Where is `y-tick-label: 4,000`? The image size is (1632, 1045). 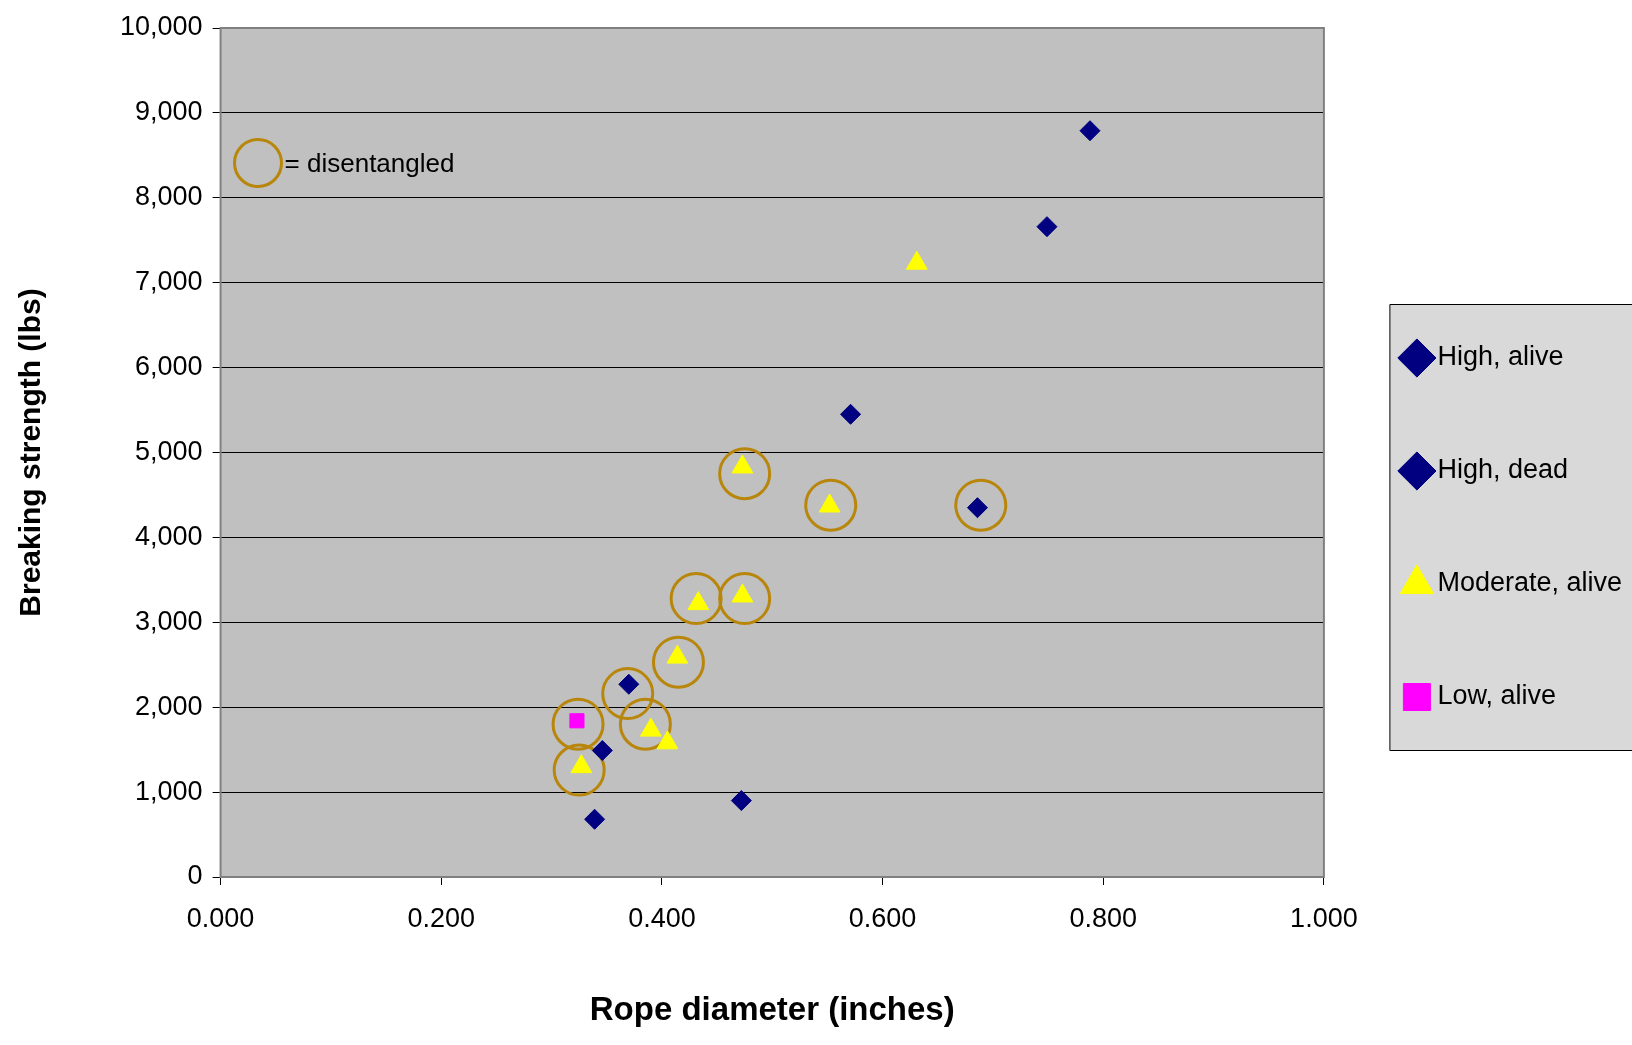
y-tick-label: 4,000 is located at coordinates (169, 535).